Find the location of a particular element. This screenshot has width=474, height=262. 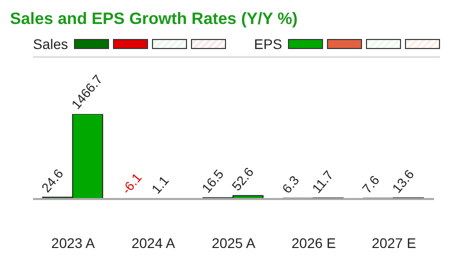

data-label: 1.1 is located at coordinates (160, 185).